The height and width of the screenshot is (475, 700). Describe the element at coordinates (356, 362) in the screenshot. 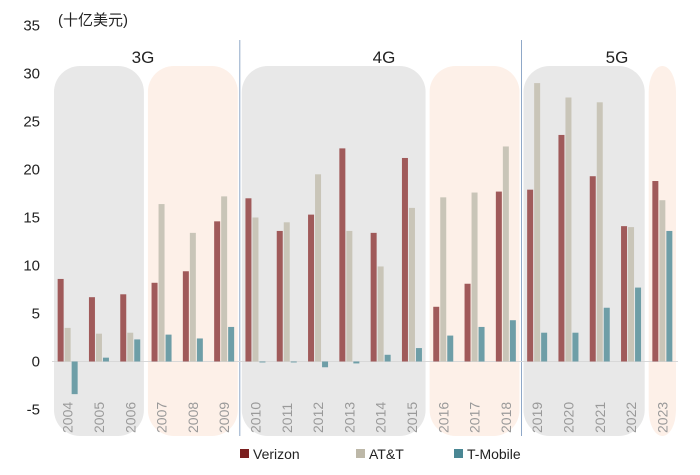

I see `bar-t-mobile-2013` at that location.